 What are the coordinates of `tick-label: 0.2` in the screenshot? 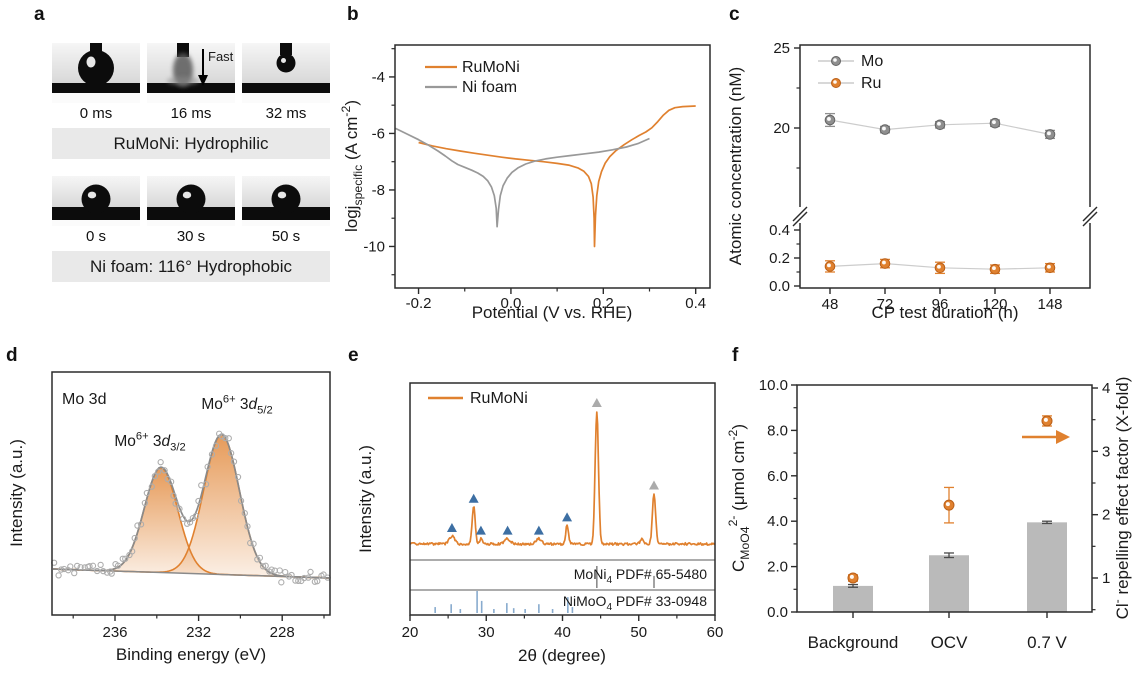 It's located at (779, 258).